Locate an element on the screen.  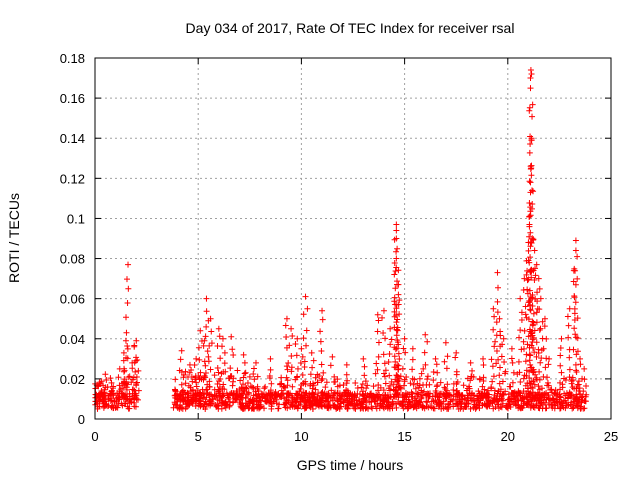
x-axis-label: GPS time / hours is located at coordinates (350, 465).